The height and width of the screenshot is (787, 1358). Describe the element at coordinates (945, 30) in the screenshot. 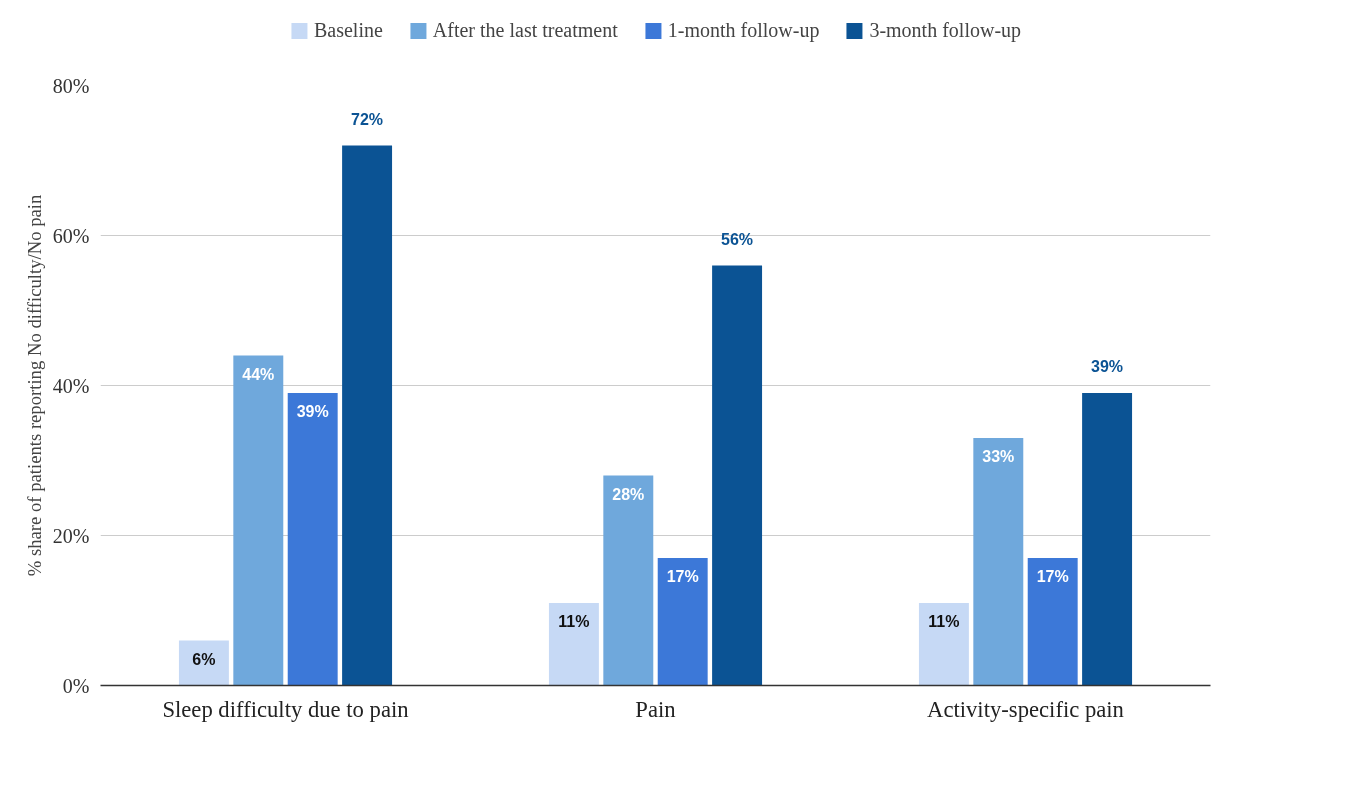

I see `legend-label: 3-month follow-up` at that location.